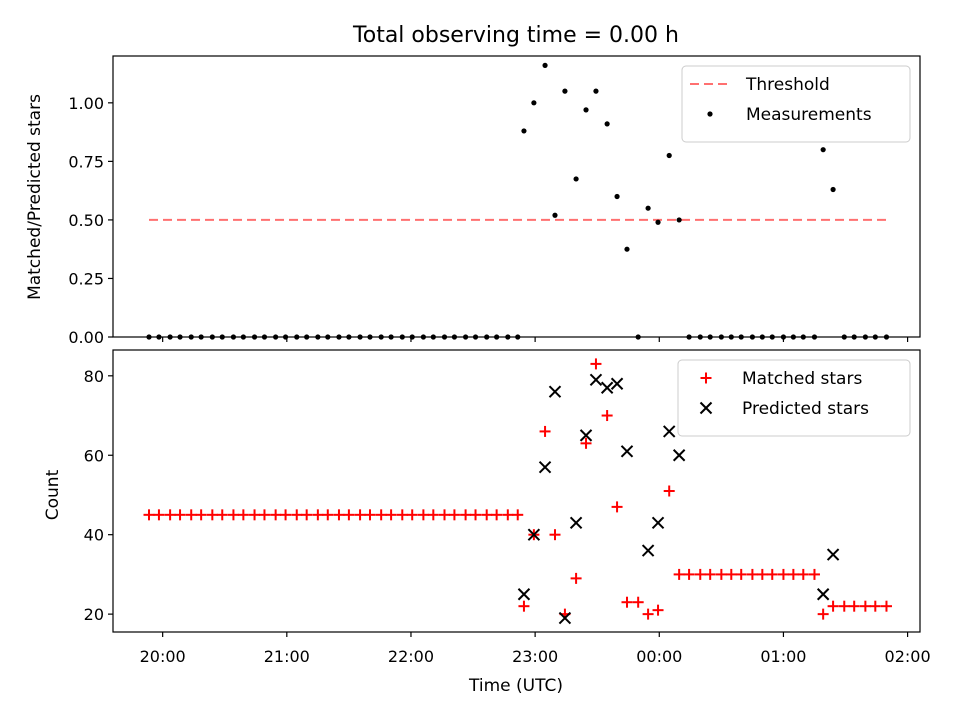  I want to click on y-tick-label: 0.75, so click(86, 161).